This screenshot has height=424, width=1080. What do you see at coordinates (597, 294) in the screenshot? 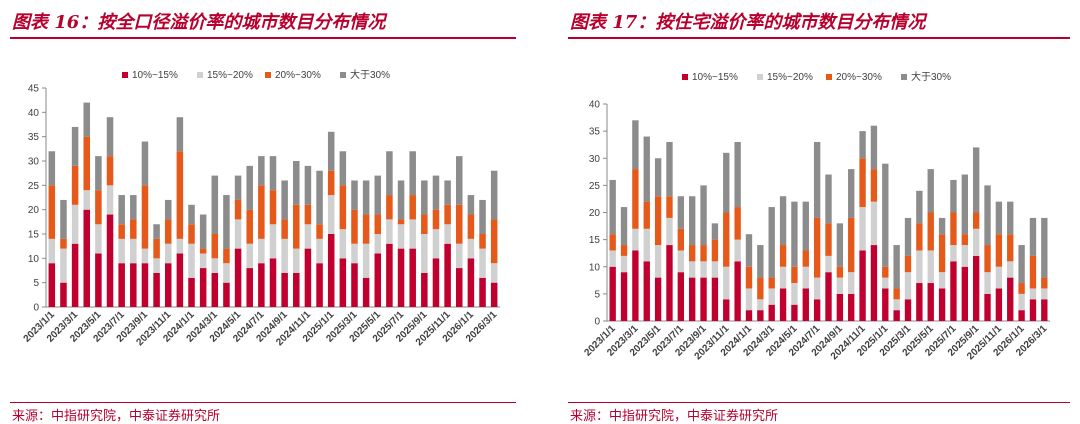
I see `y-tick-label: 5` at bounding box center [597, 294].